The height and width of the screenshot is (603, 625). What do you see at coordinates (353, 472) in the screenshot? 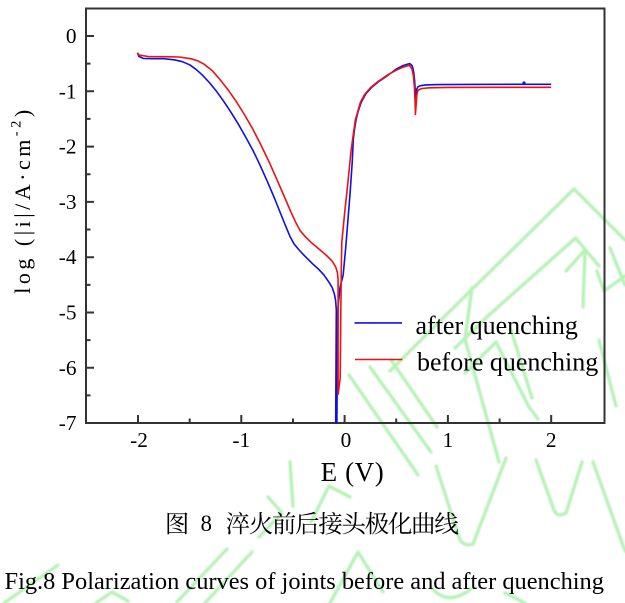
I see `svg-text: E (V)` at bounding box center [353, 472].